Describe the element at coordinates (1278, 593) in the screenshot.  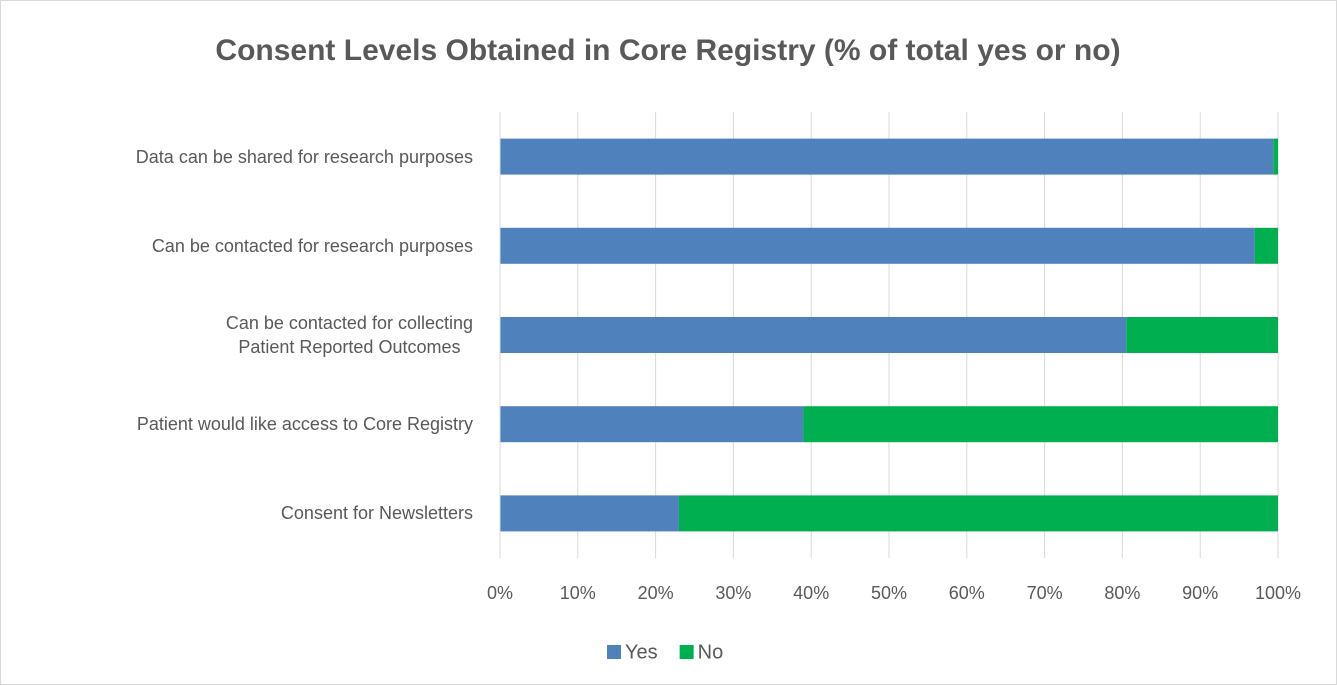
I see `x-tick-label: 100%` at that location.